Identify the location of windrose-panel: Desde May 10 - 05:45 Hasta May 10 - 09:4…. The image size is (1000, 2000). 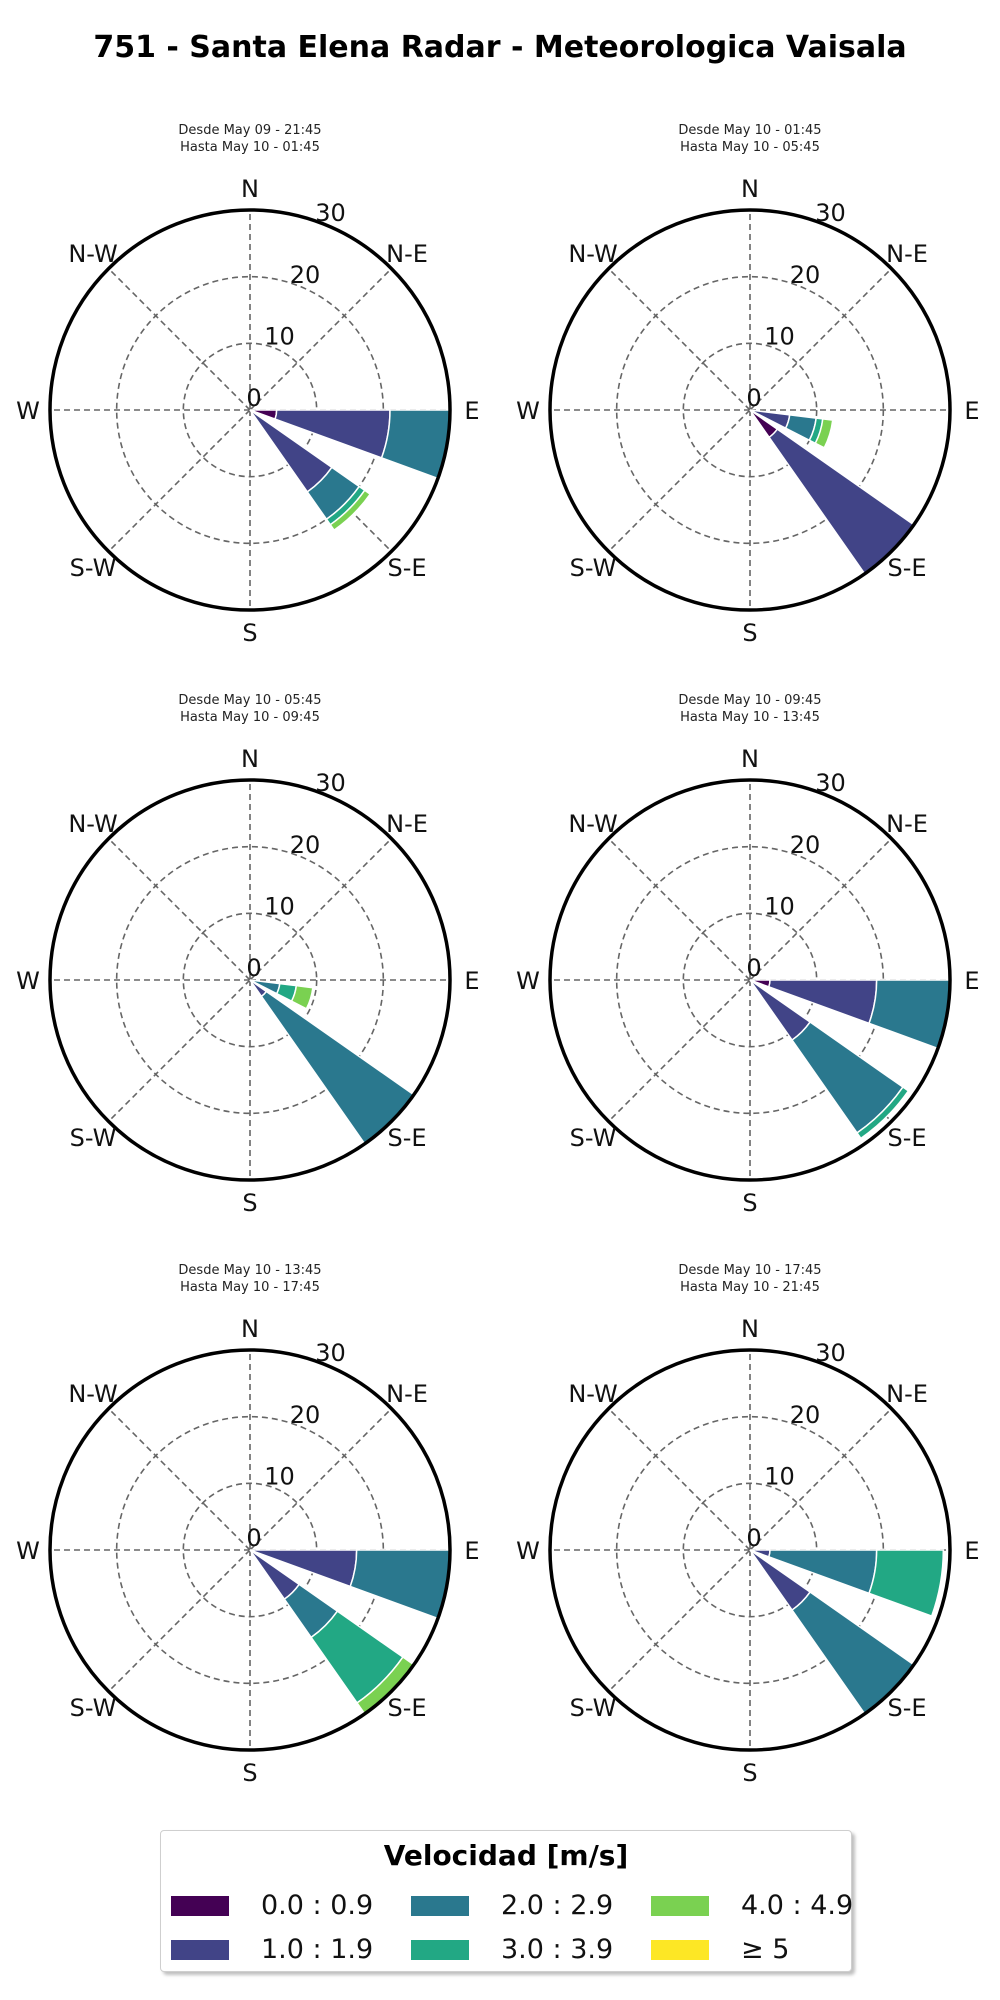
(250, 975).